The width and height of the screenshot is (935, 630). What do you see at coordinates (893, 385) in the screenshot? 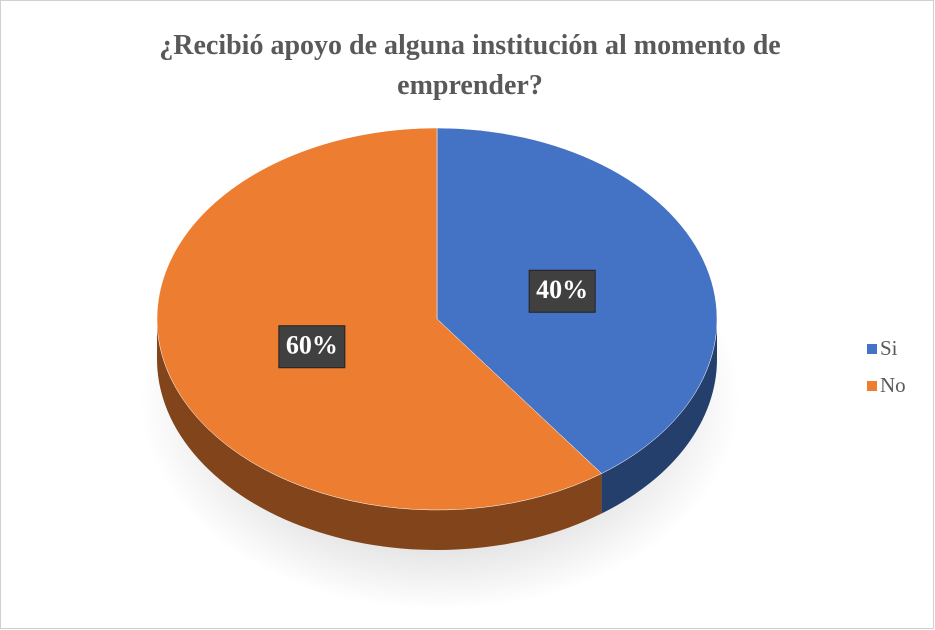
I see `legend-label: No` at bounding box center [893, 385].